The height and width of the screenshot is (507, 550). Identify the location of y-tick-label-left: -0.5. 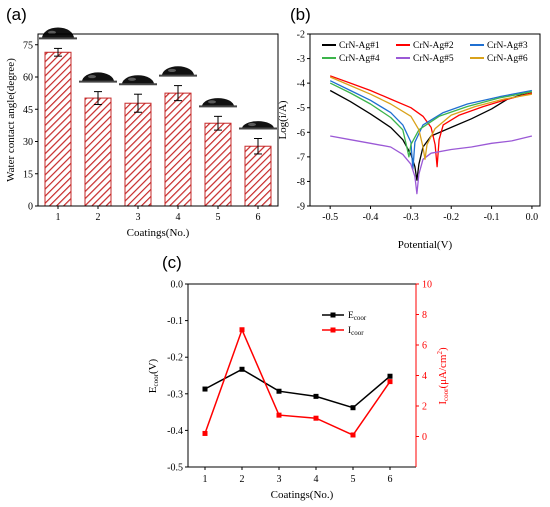
(175, 468).